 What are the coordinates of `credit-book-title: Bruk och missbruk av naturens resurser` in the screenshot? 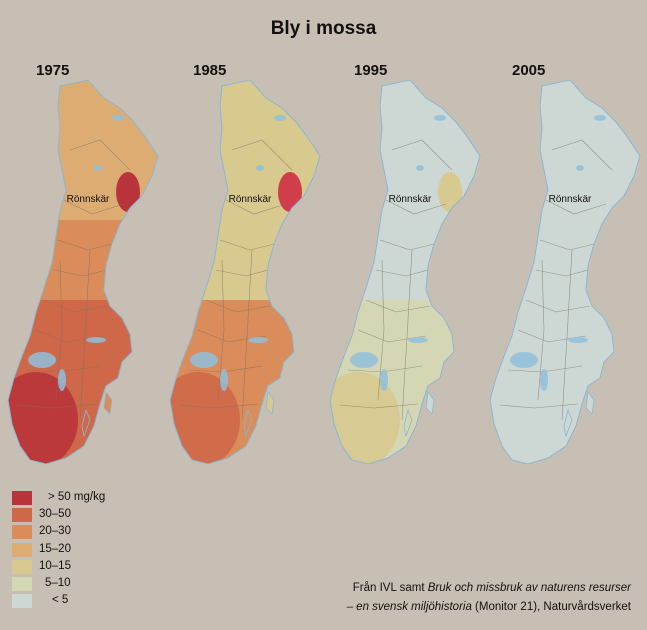 It's located at (529, 588).